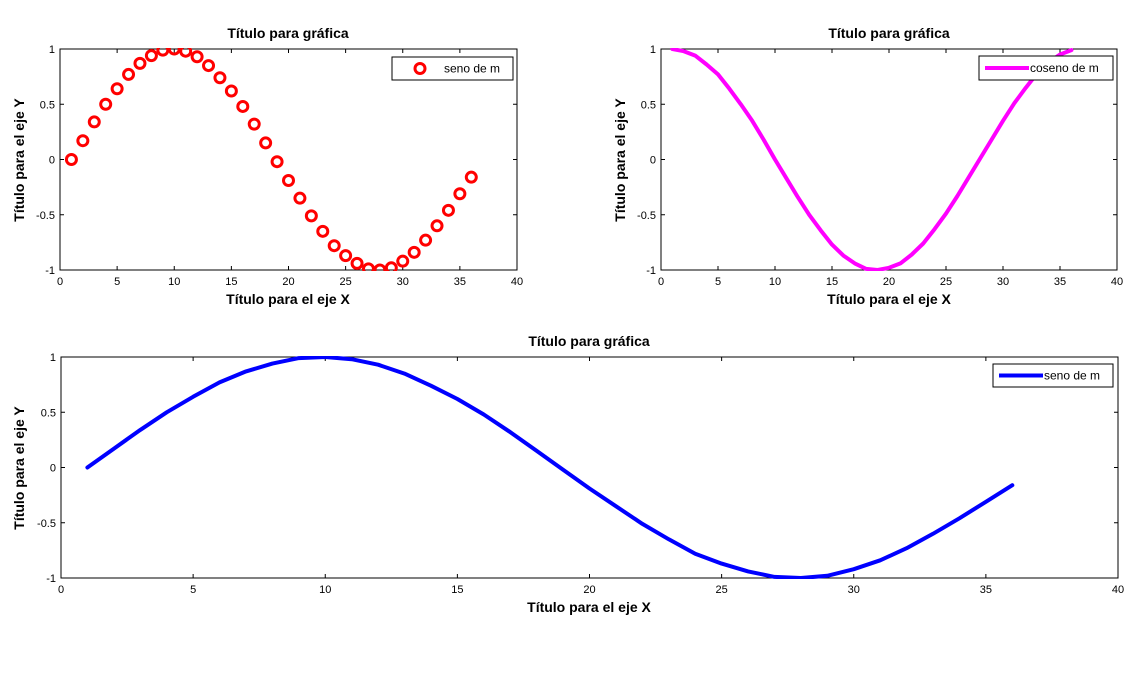 Image resolution: width=1142 pixels, height=674 pixels. What do you see at coordinates (420, 68) in the screenshot?
I see `legend-marker-icon` at bounding box center [420, 68].